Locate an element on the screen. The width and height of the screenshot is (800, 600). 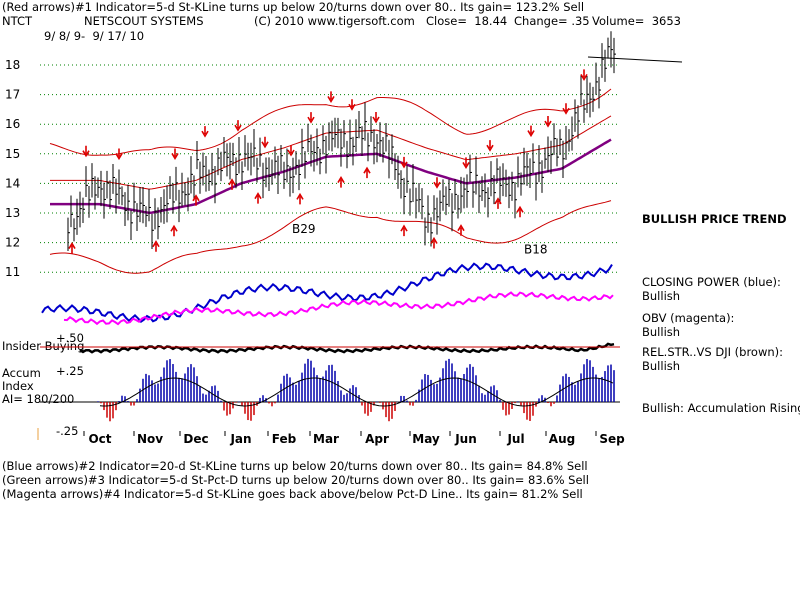
company-name: NETSCOUT SYSTEMS is located at coordinates (144, 21).